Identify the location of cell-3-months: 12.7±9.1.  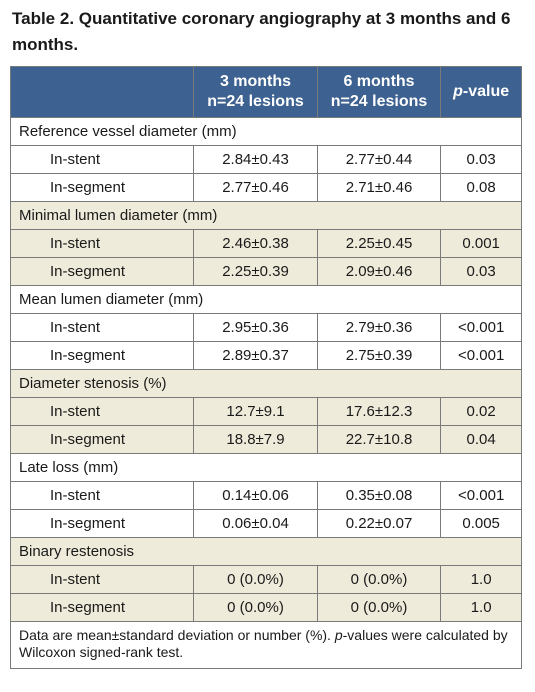
(255, 411).